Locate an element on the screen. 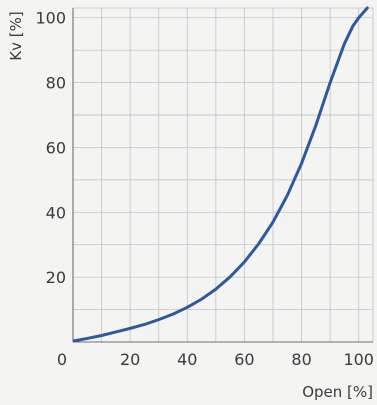 The image size is (377, 405). y-tick-label: 20 is located at coordinates (56, 277).